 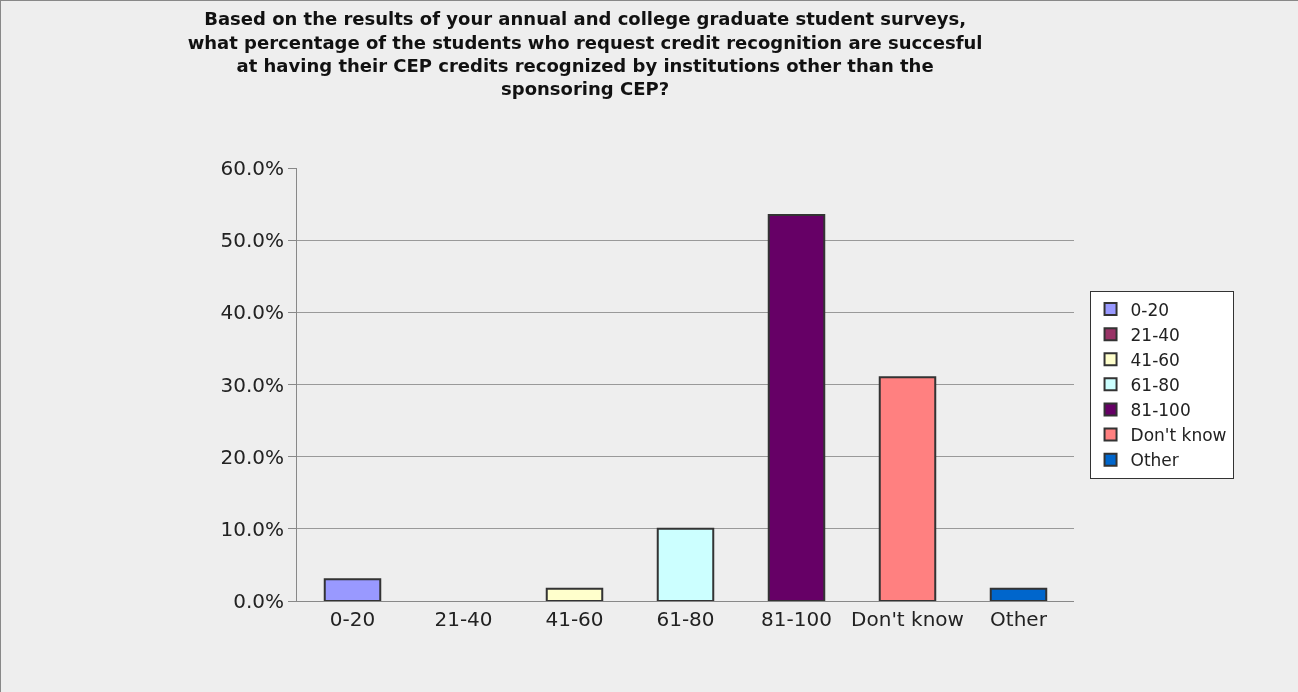 I want to click on legend-label: 61-80, so click(x=1155, y=384).